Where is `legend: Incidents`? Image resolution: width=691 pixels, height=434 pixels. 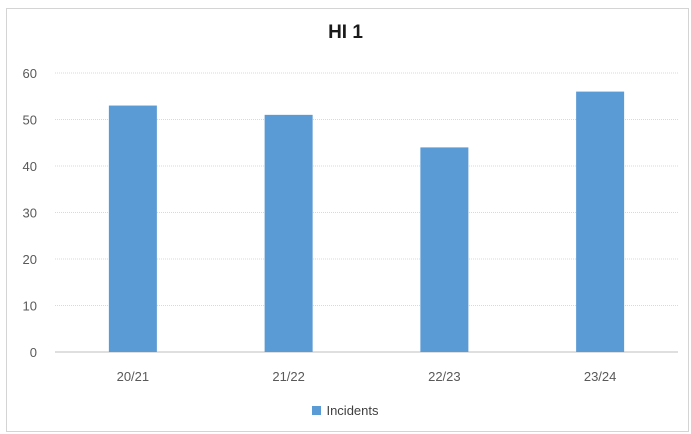
legend: Incidents is located at coordinates (345, 410).